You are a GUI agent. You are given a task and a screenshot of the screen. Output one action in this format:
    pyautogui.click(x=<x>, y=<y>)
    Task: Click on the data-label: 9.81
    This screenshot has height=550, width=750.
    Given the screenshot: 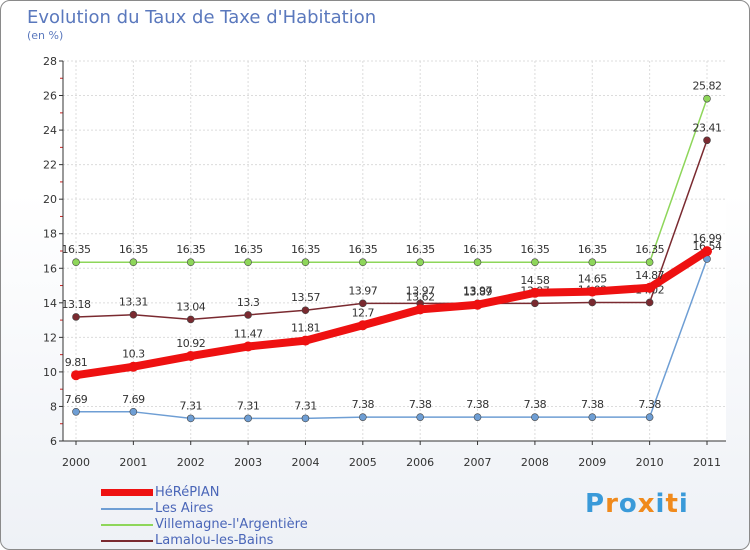 What is the action you would take?
    pyautogui.click(x=76, y=362)
    